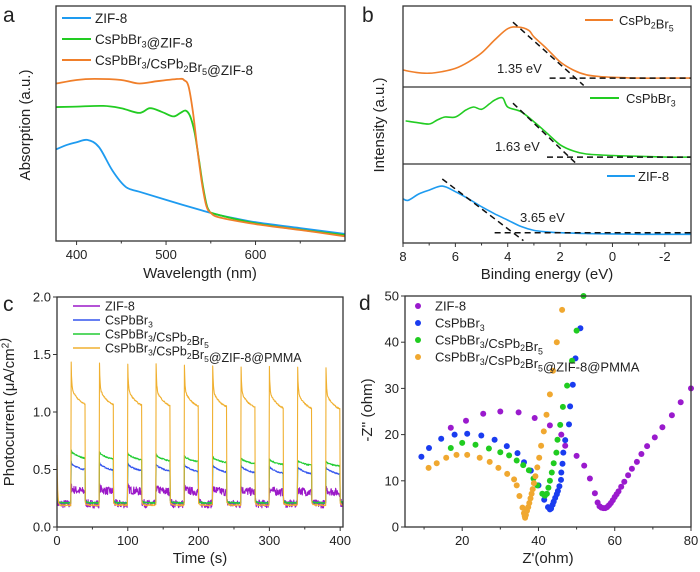 The width and height of the screenshot is (700, 572). I want to click on x-tick-label: 4, so click(507, 256).